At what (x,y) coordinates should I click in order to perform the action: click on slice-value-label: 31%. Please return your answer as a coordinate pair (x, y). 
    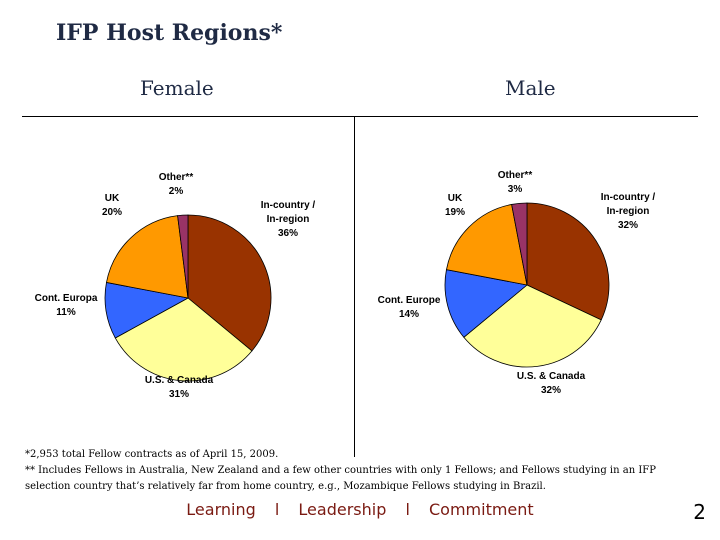
    Looking at the image, I should click on (179, 394).